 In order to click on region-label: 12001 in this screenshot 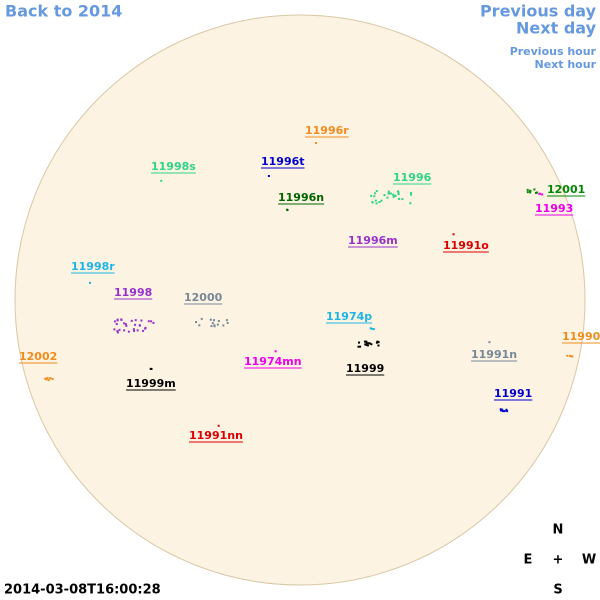, I will do `click(566, 189)`.